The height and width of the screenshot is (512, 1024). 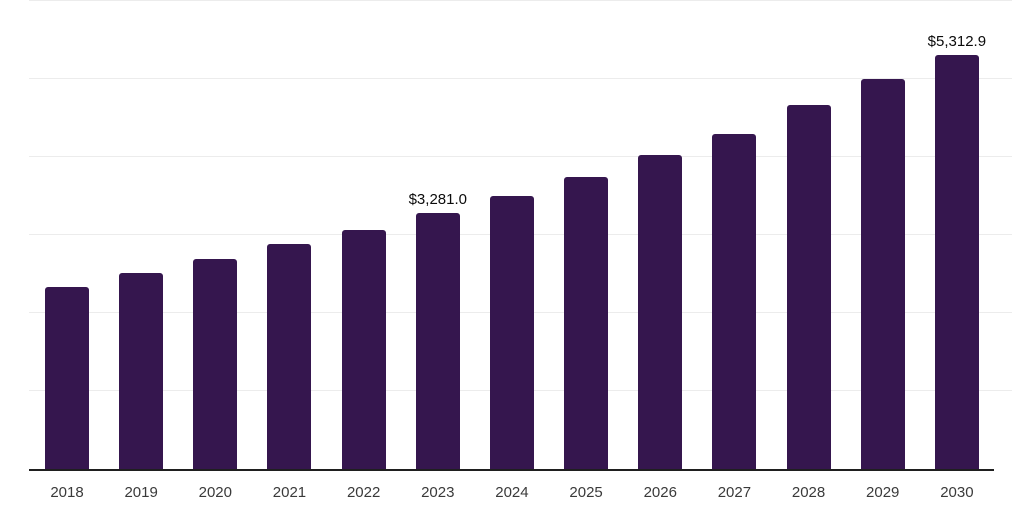 I want to click on x-tick-label: 2028, so click(x=808, y=492).